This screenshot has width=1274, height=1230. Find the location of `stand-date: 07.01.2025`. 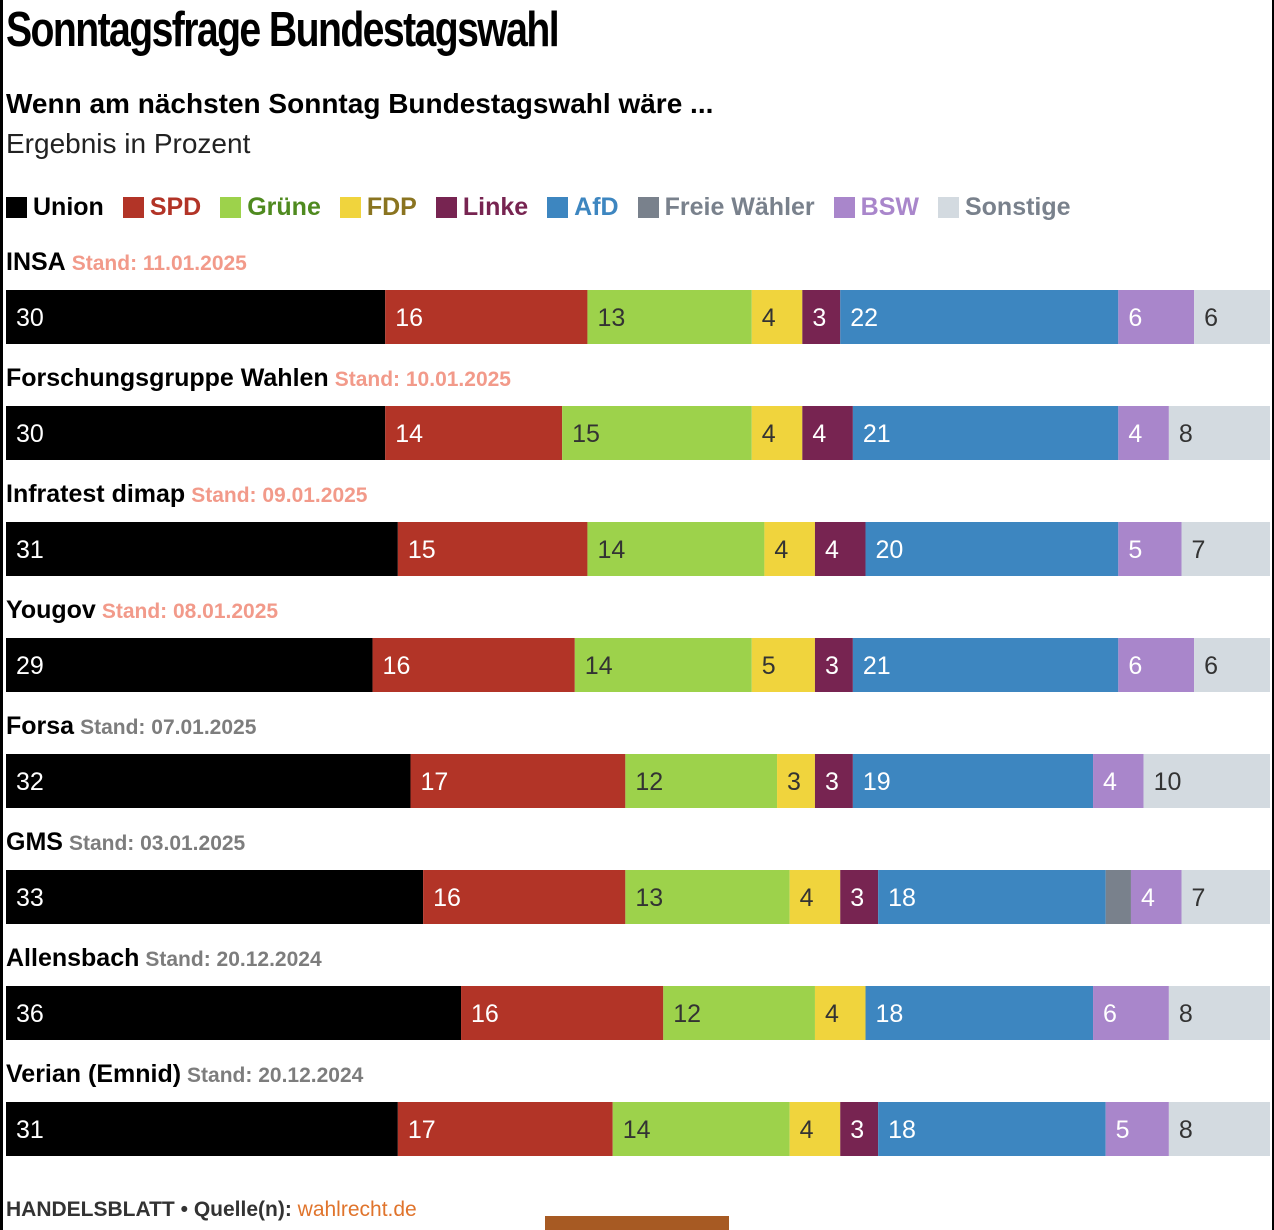

stand-date: 07.01.2025 is located at coordinates (204, 727).